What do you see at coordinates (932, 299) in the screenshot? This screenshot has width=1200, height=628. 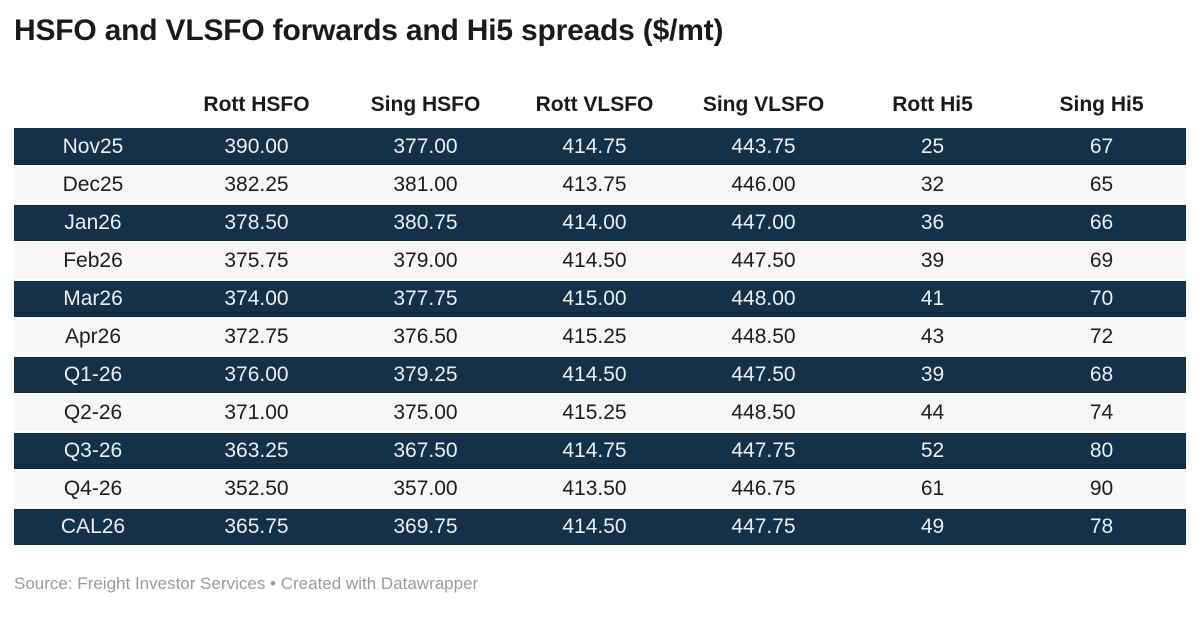 I see `value-cell: 41` at bounding box center [932, 299].